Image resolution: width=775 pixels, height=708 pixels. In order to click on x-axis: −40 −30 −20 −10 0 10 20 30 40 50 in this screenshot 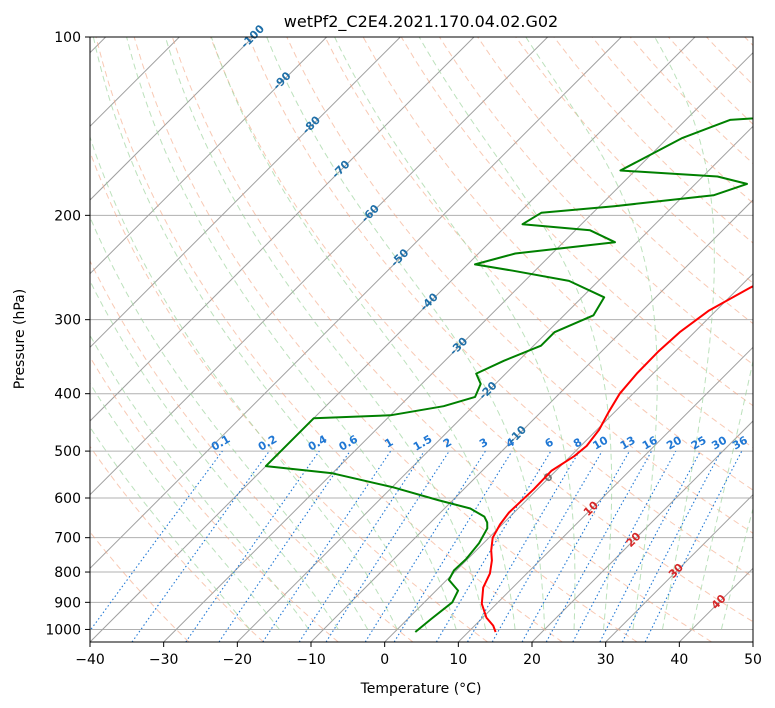, I will do `click(418, 655)`.